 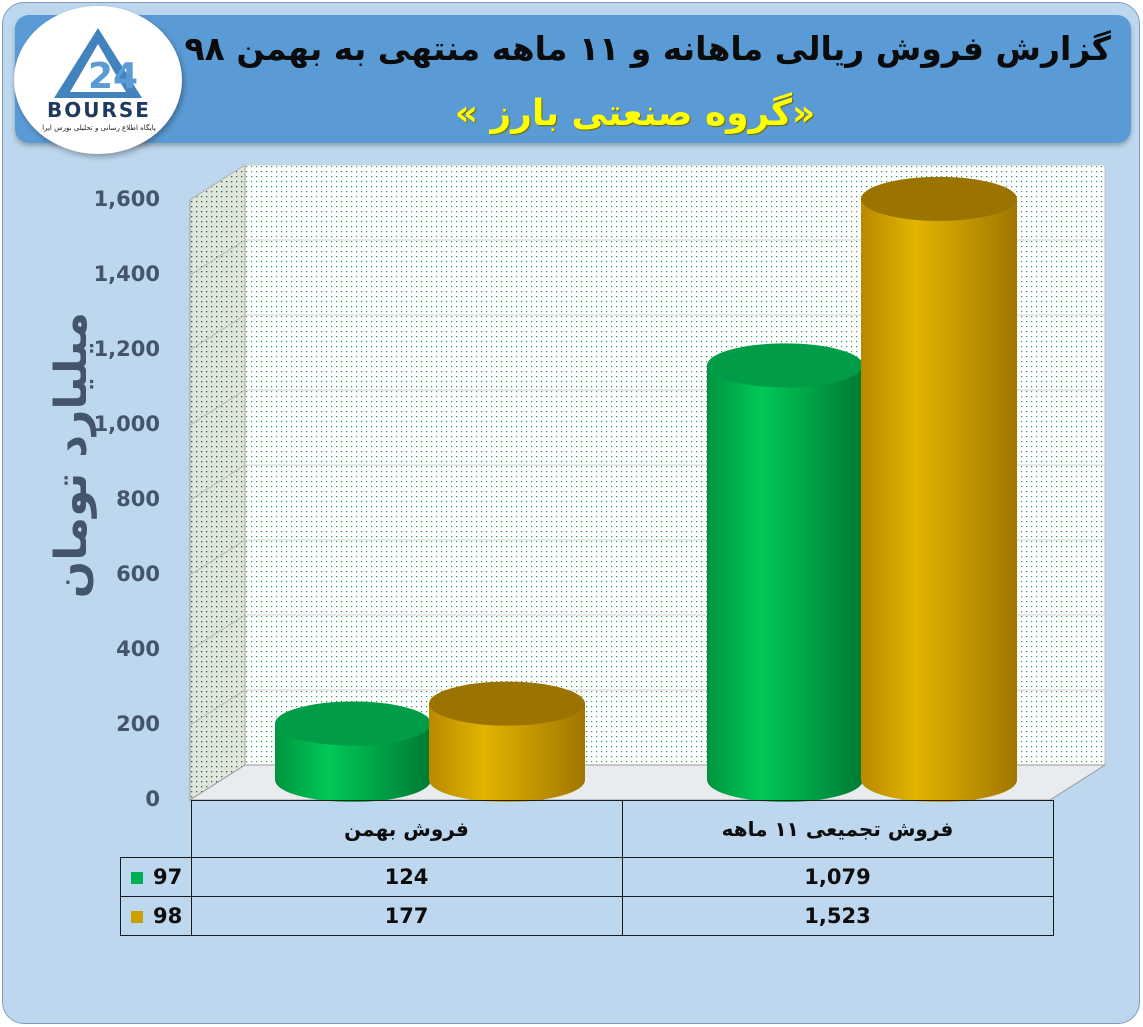 What do you see at coordinates (138, 724) in the screenshot?
I see `y-tick-label: 200` at bounding box center [138, 724].